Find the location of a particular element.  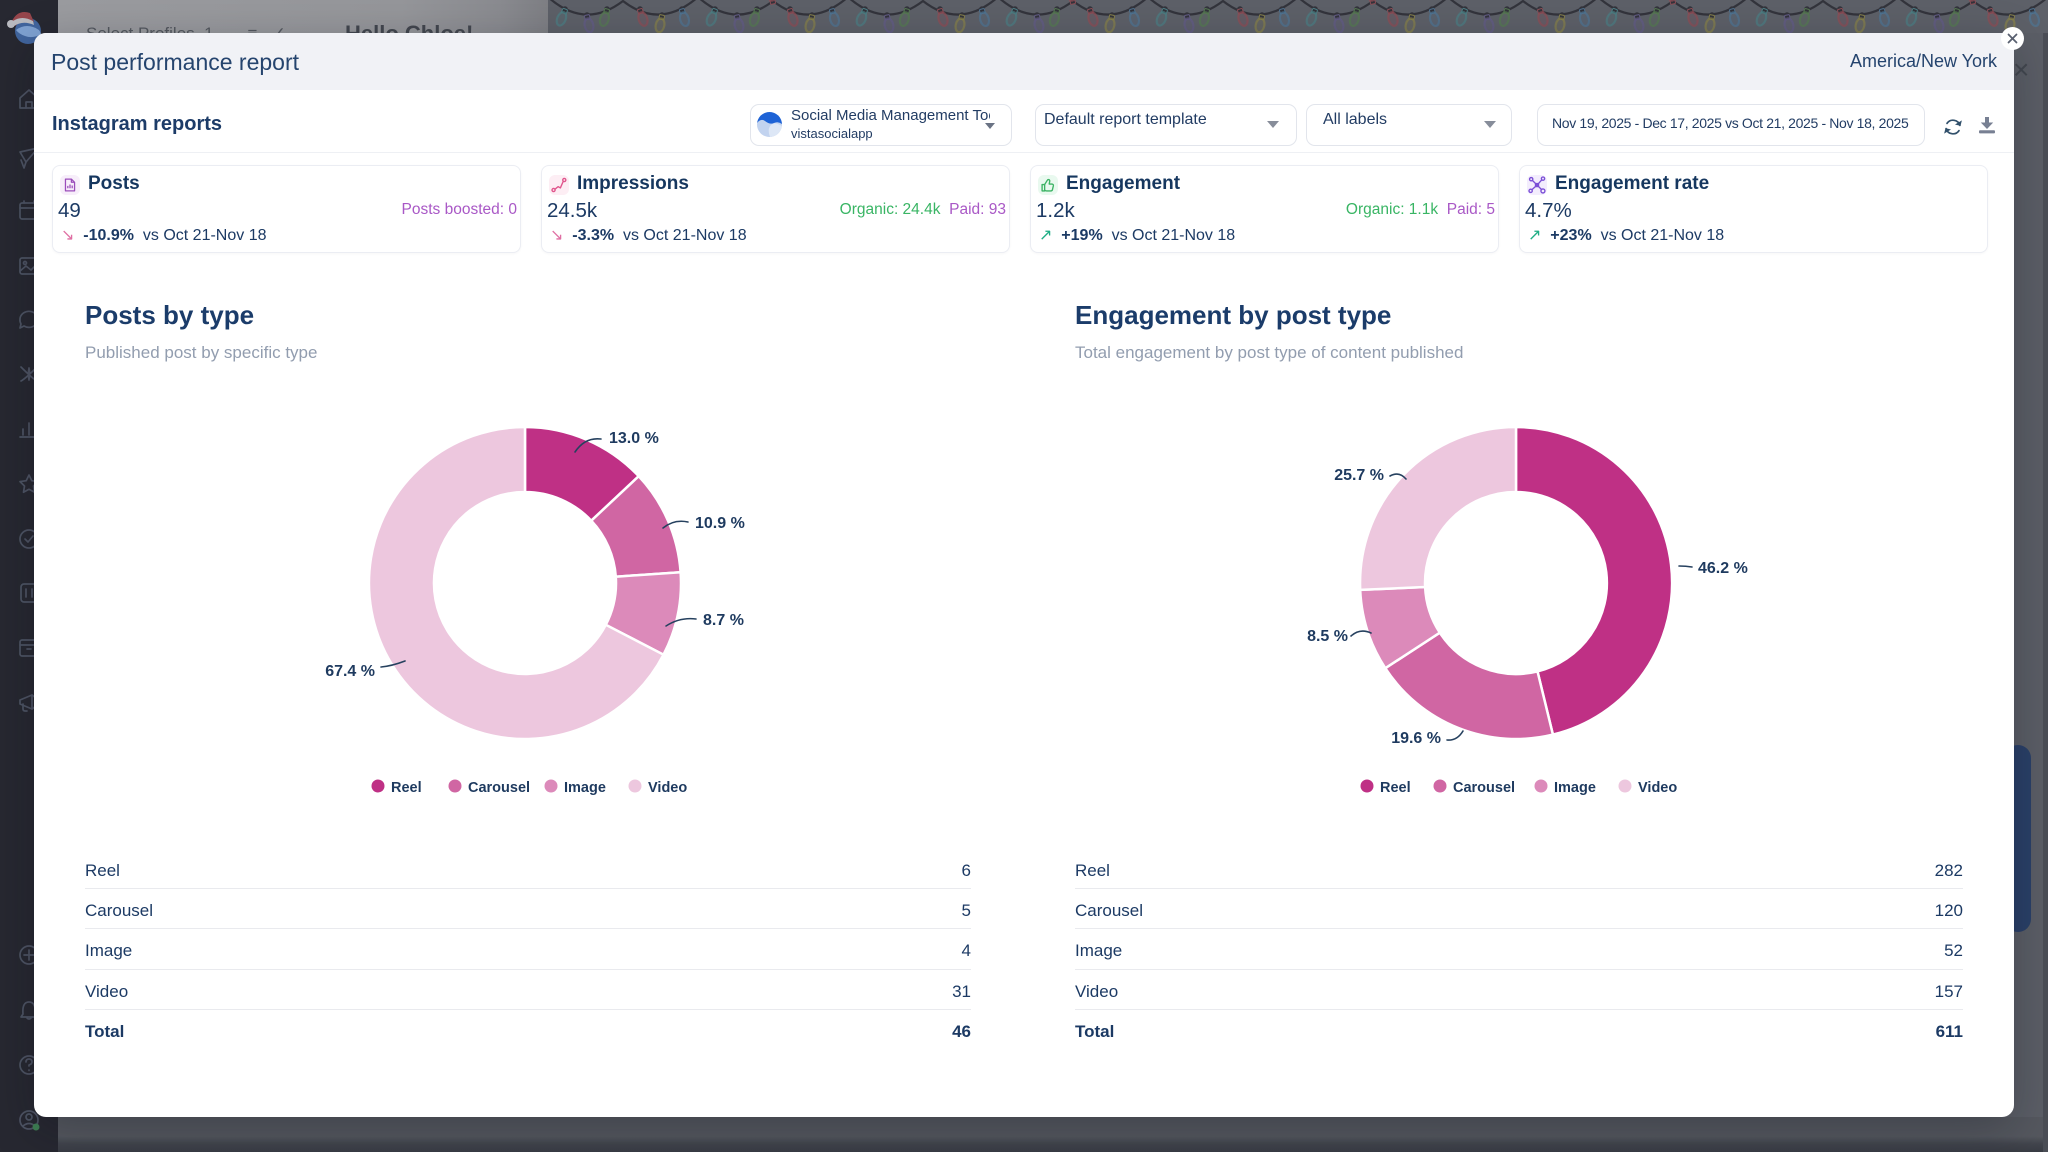

svg-text: 46.2 % is located at coordinates (1723, 568).